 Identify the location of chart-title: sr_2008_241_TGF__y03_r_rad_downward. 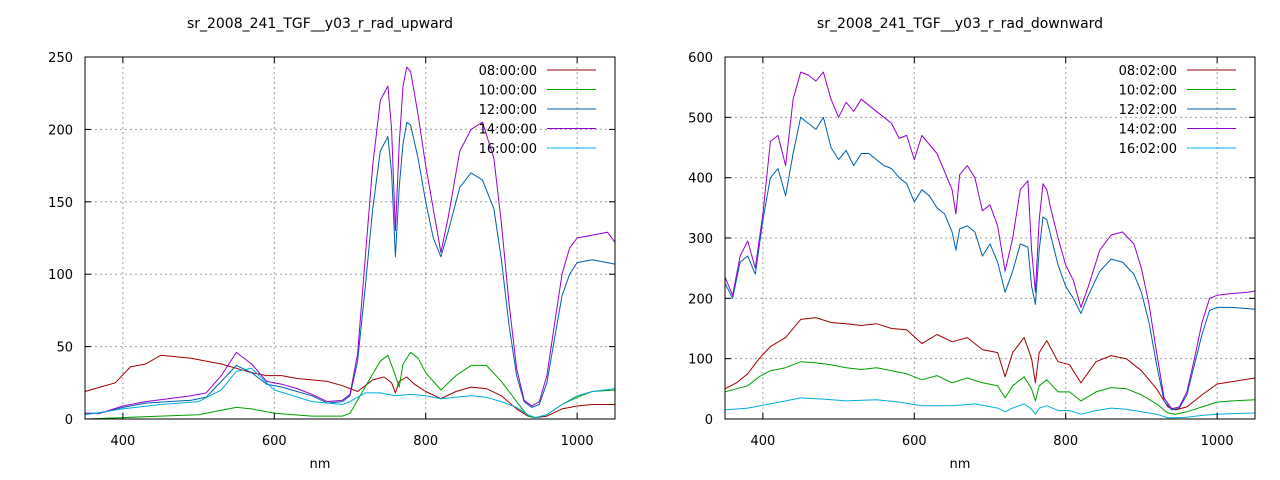
(960, 24).